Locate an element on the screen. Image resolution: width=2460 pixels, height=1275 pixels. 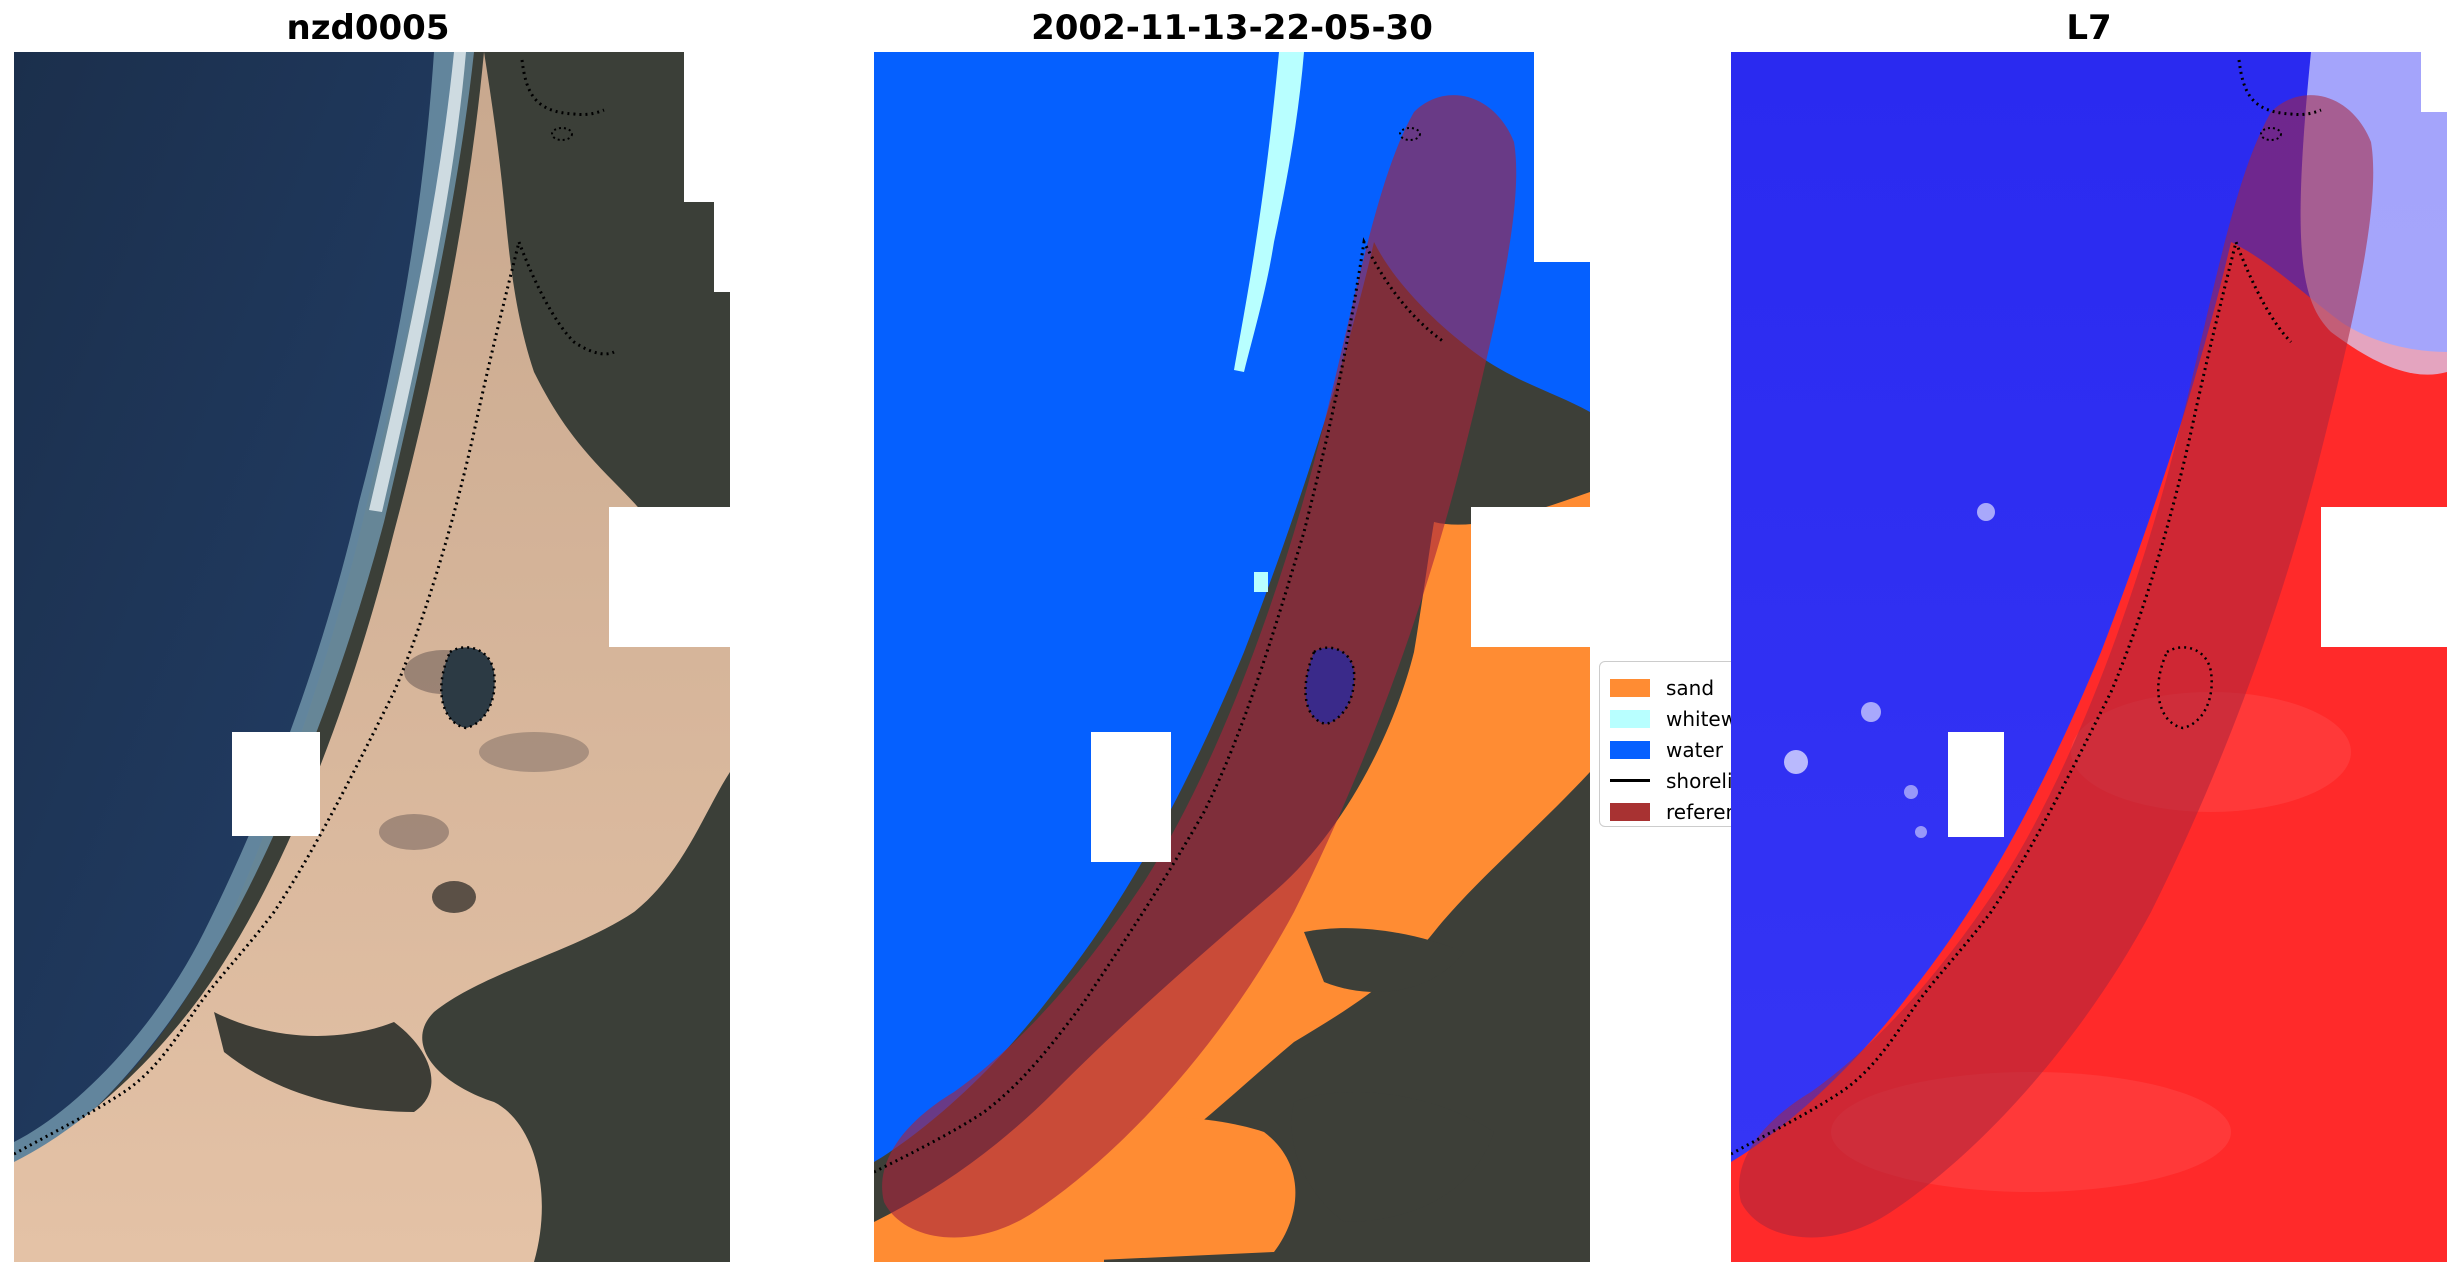
legend-item-reference-buffer: reference shoreline buffer is located at coordinates (1679, 811).